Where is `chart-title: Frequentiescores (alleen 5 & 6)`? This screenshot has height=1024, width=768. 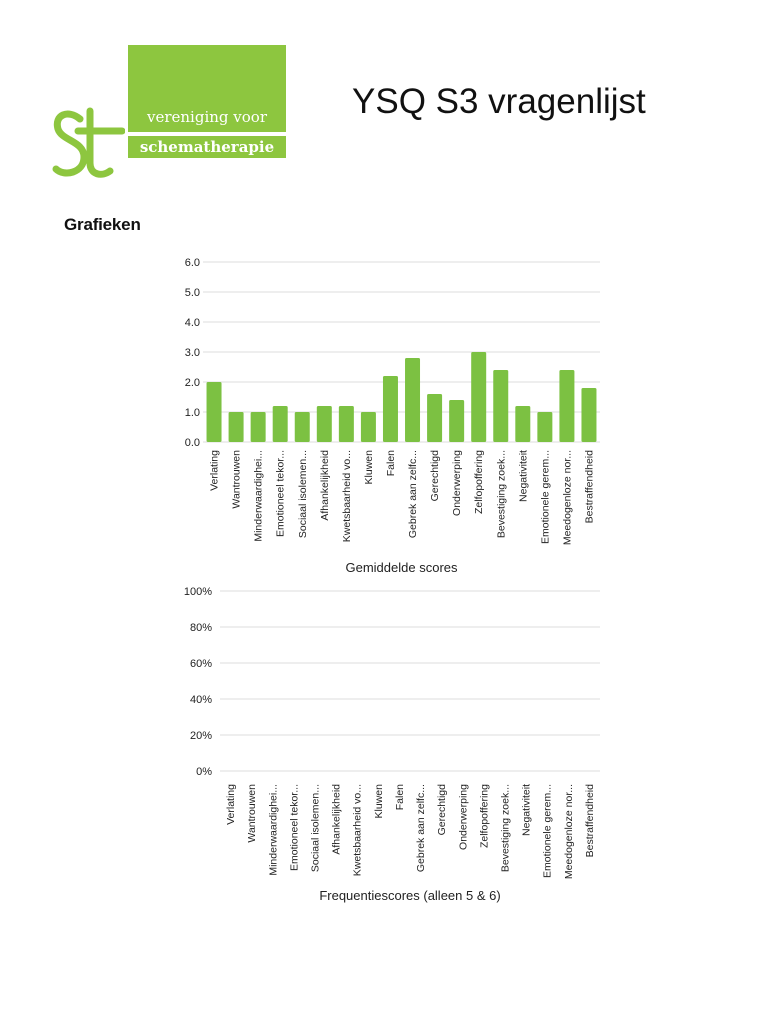
chart-title: Frequentiescores (alleen 5 & 6) is located at coordinates (409, 895).